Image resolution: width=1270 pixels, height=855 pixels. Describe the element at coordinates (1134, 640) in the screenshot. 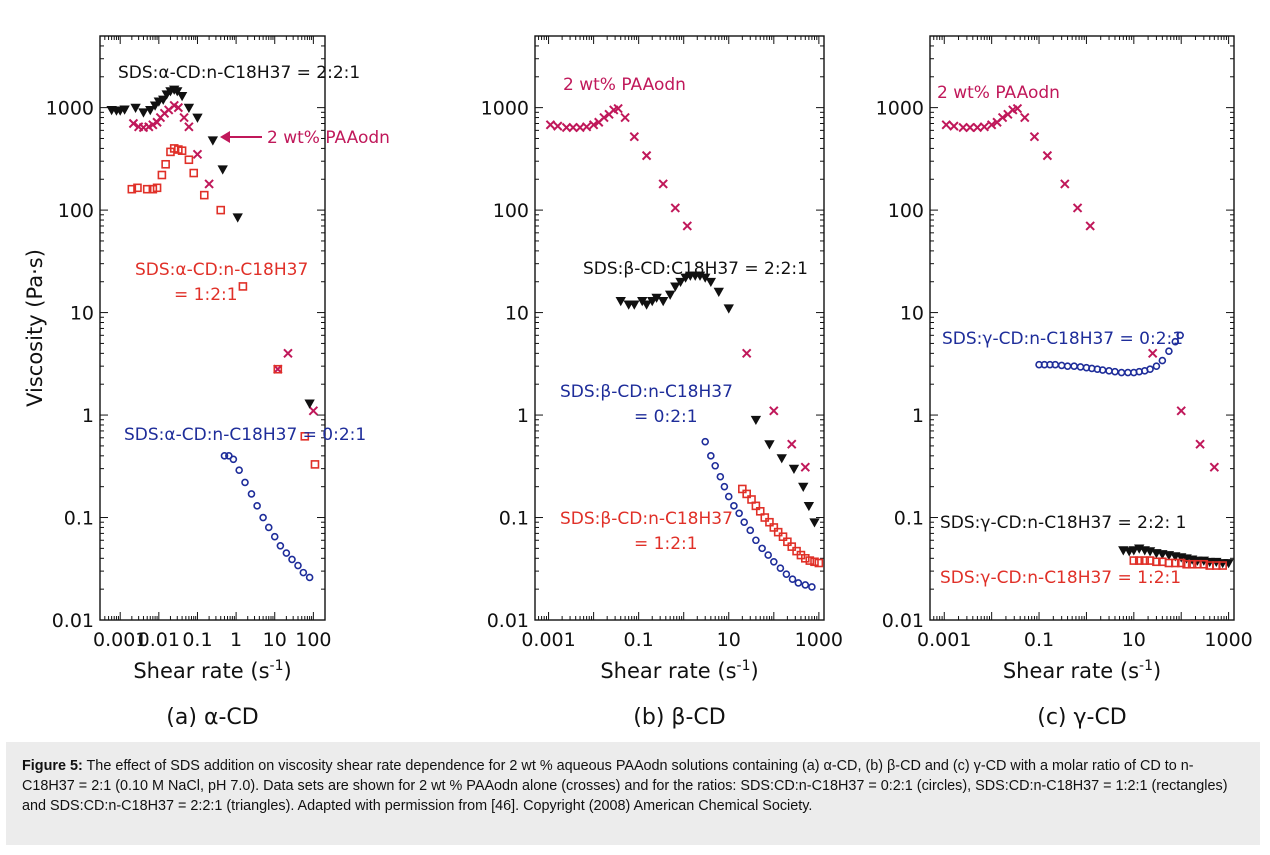

I see `x-tick-label: 10` at that location.